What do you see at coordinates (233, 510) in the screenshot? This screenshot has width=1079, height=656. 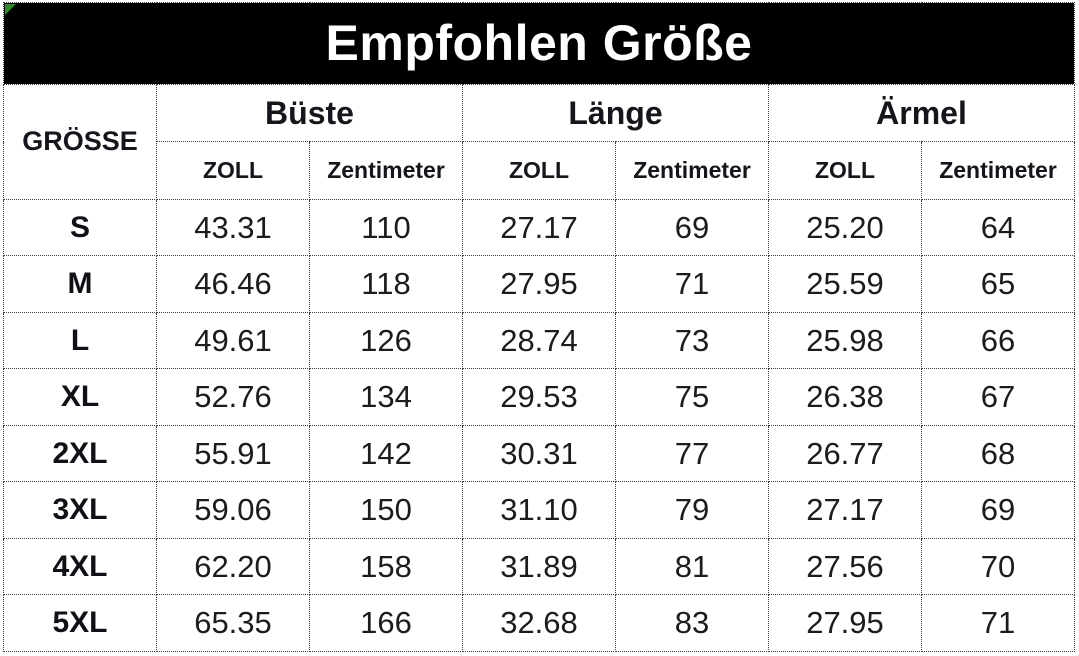 I see `value-cell: 59.06` at bounding box center [233, 510].